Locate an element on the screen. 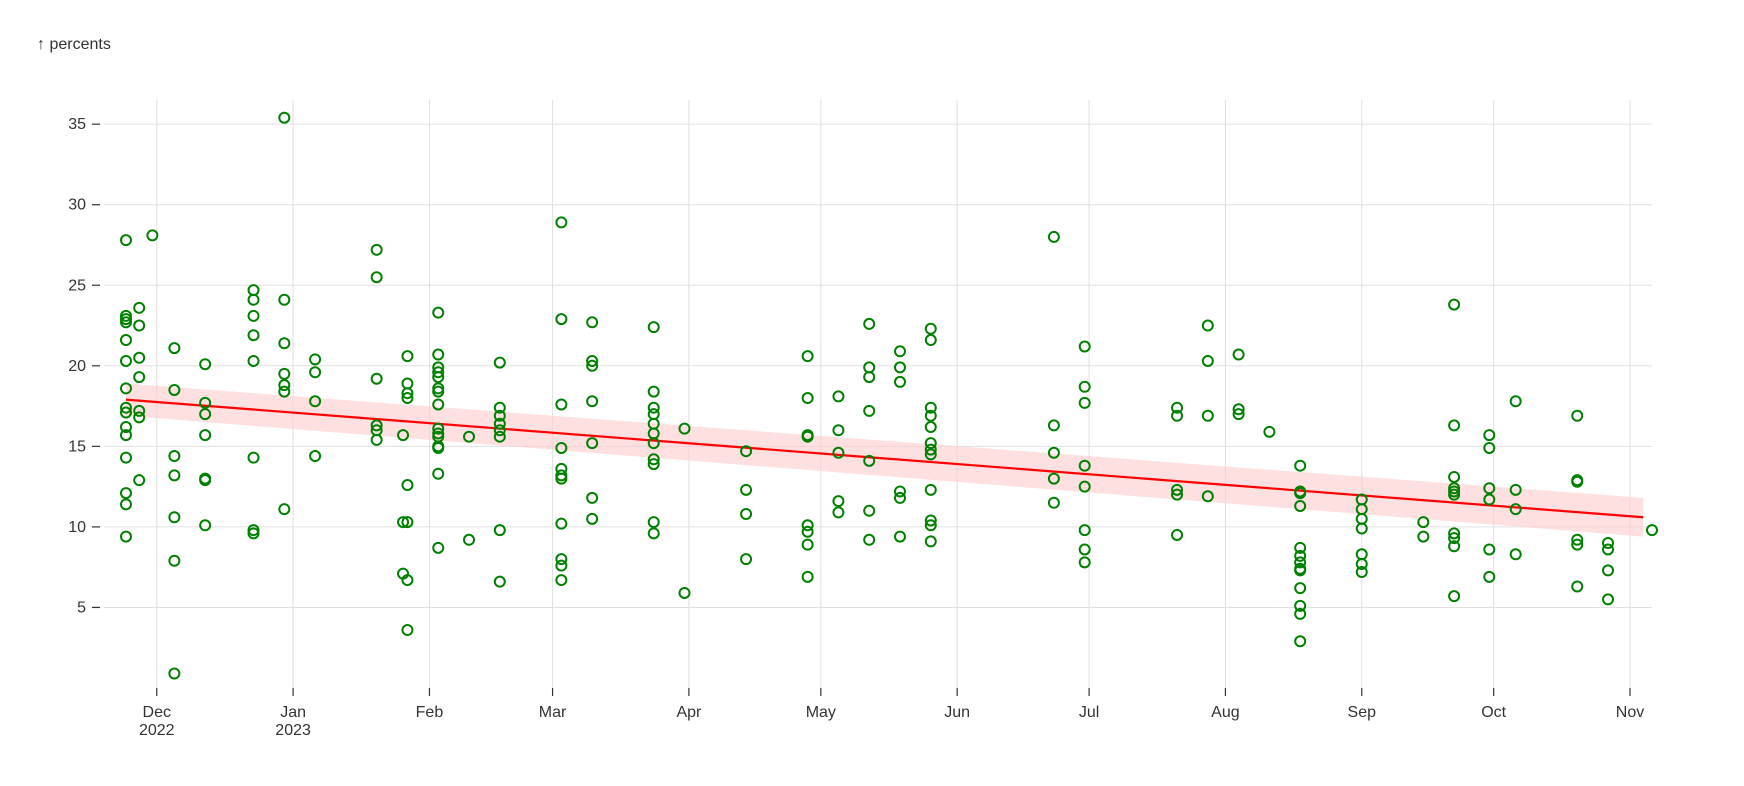  y-tick-label: 5 is located at coordinates (81, 607).